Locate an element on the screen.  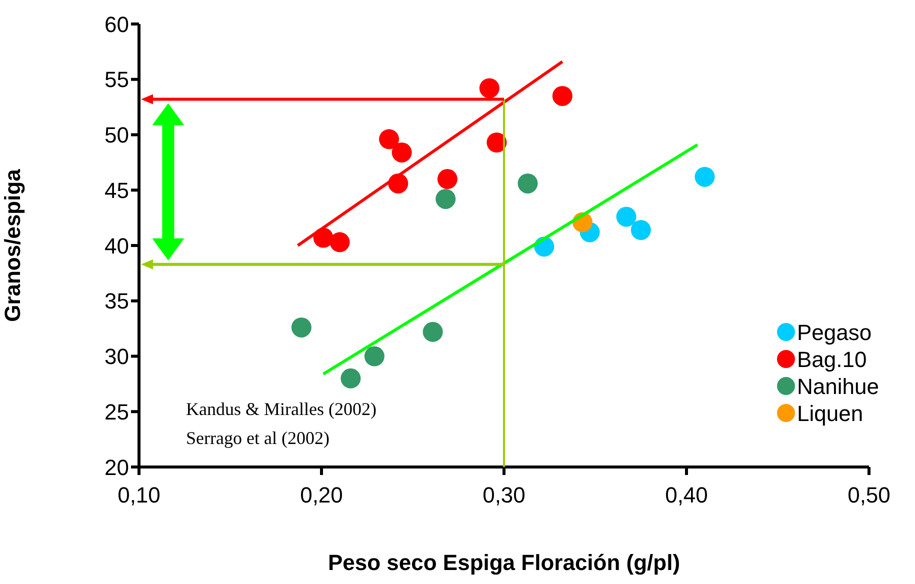
y-tick-label: 45 is located at coordinates (116, 190).